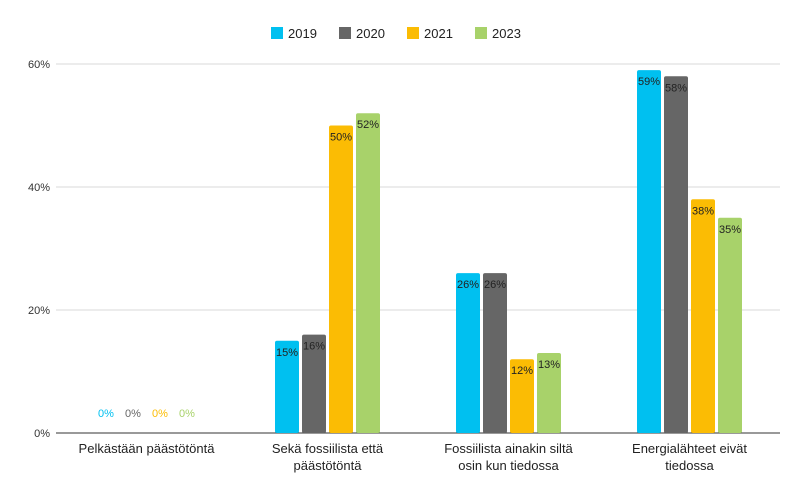 This screenshot has width=806, height=498. Describe the element at coordinates (703, 211) in the screenshot. I see `data-label: 38%` at that location.